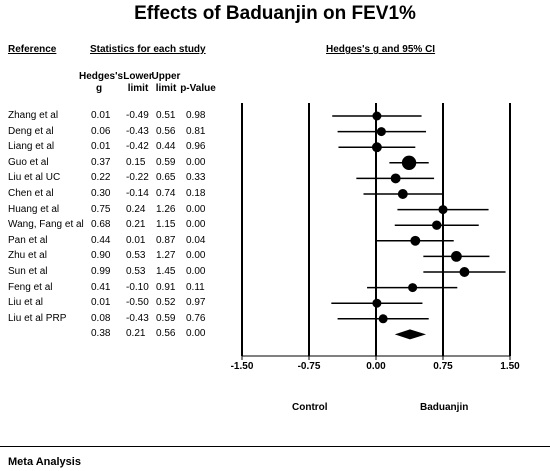  I want to click on study-lower-limit: -0.10, so click(137, 287).